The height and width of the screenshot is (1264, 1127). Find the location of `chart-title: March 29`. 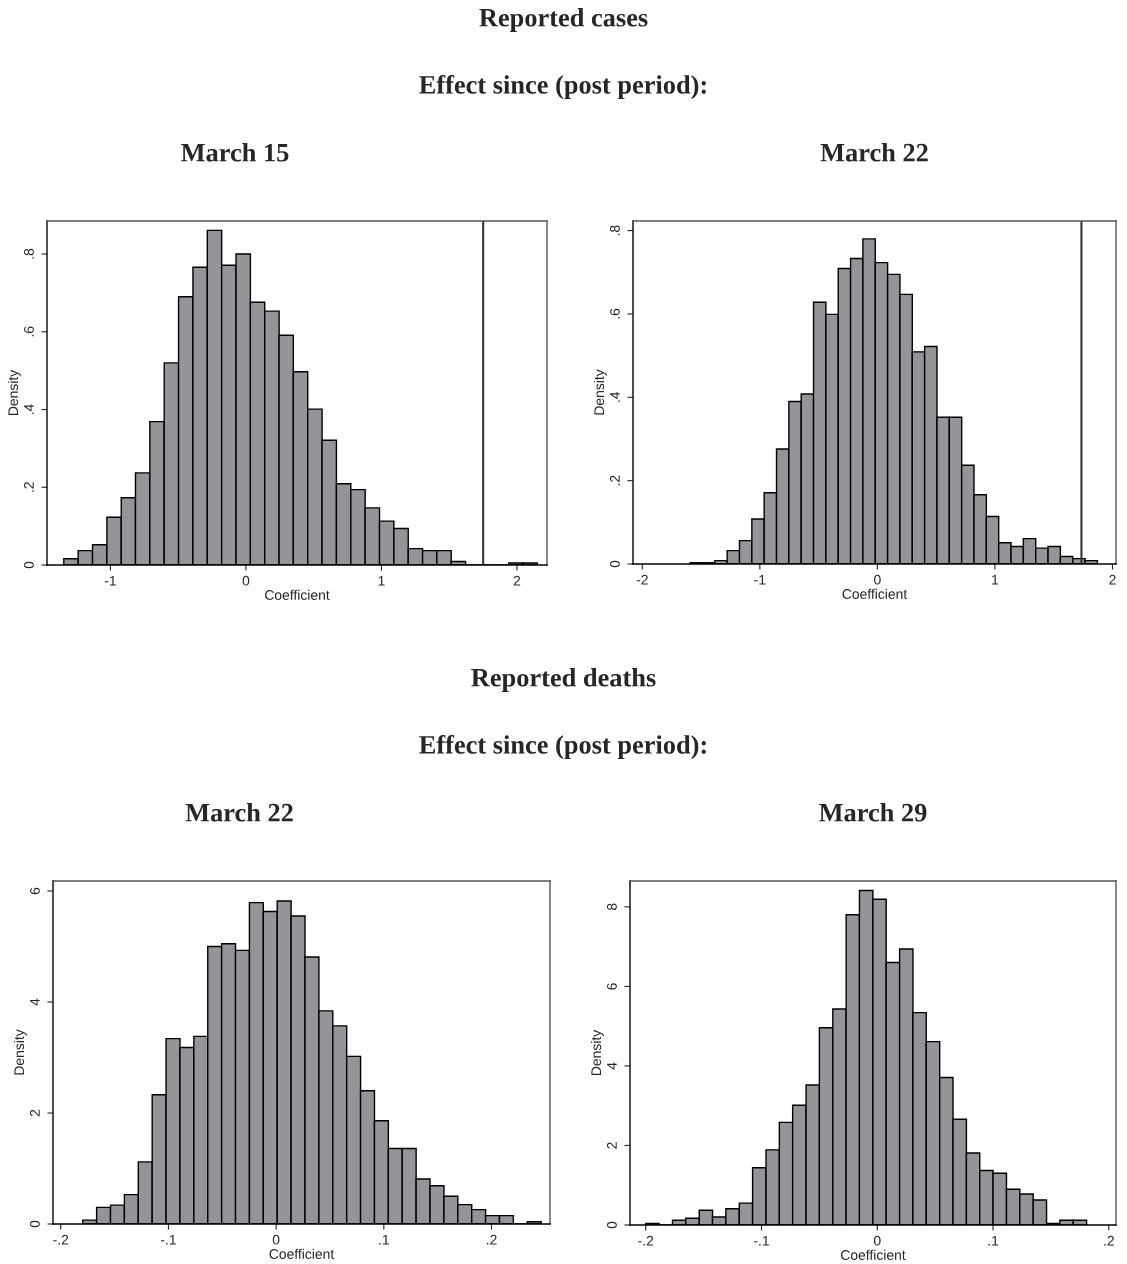

chart-title: March 29 is located at coordinates (873, 812).